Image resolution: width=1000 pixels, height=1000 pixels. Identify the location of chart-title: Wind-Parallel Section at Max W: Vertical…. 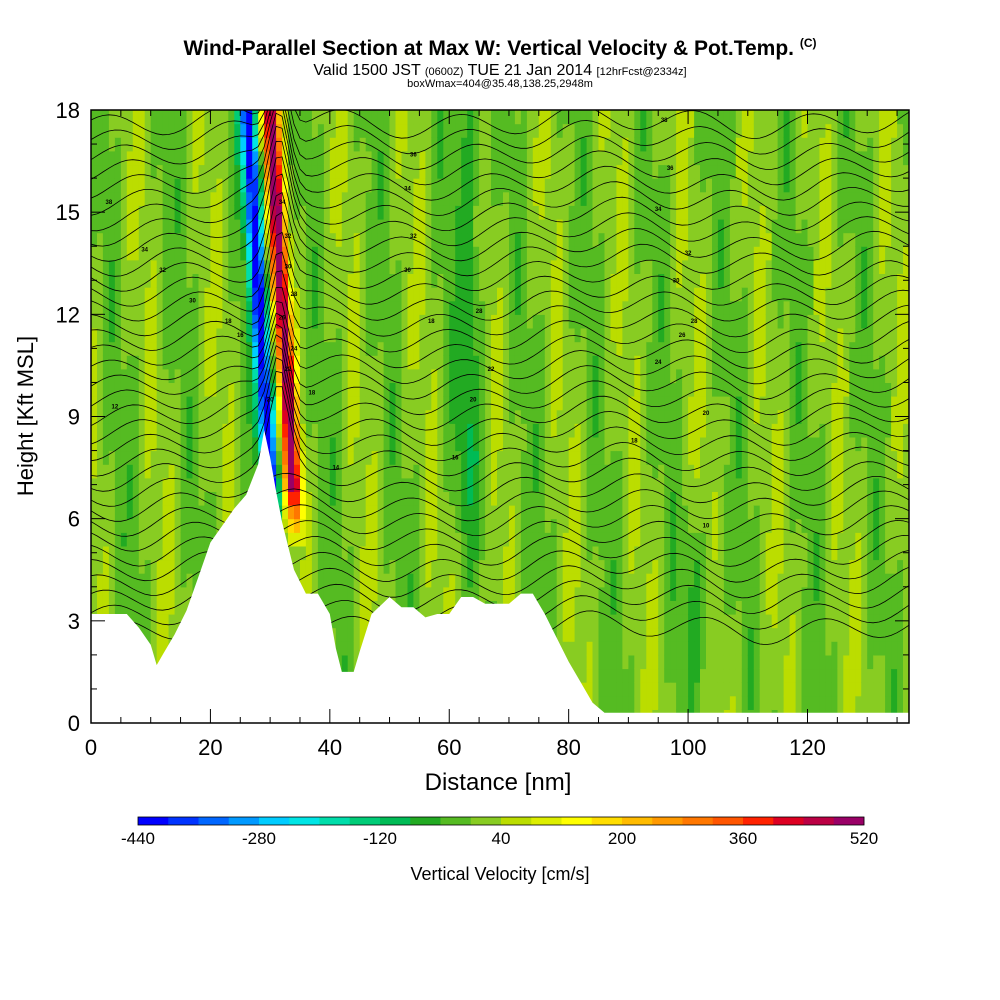
(500, 48).